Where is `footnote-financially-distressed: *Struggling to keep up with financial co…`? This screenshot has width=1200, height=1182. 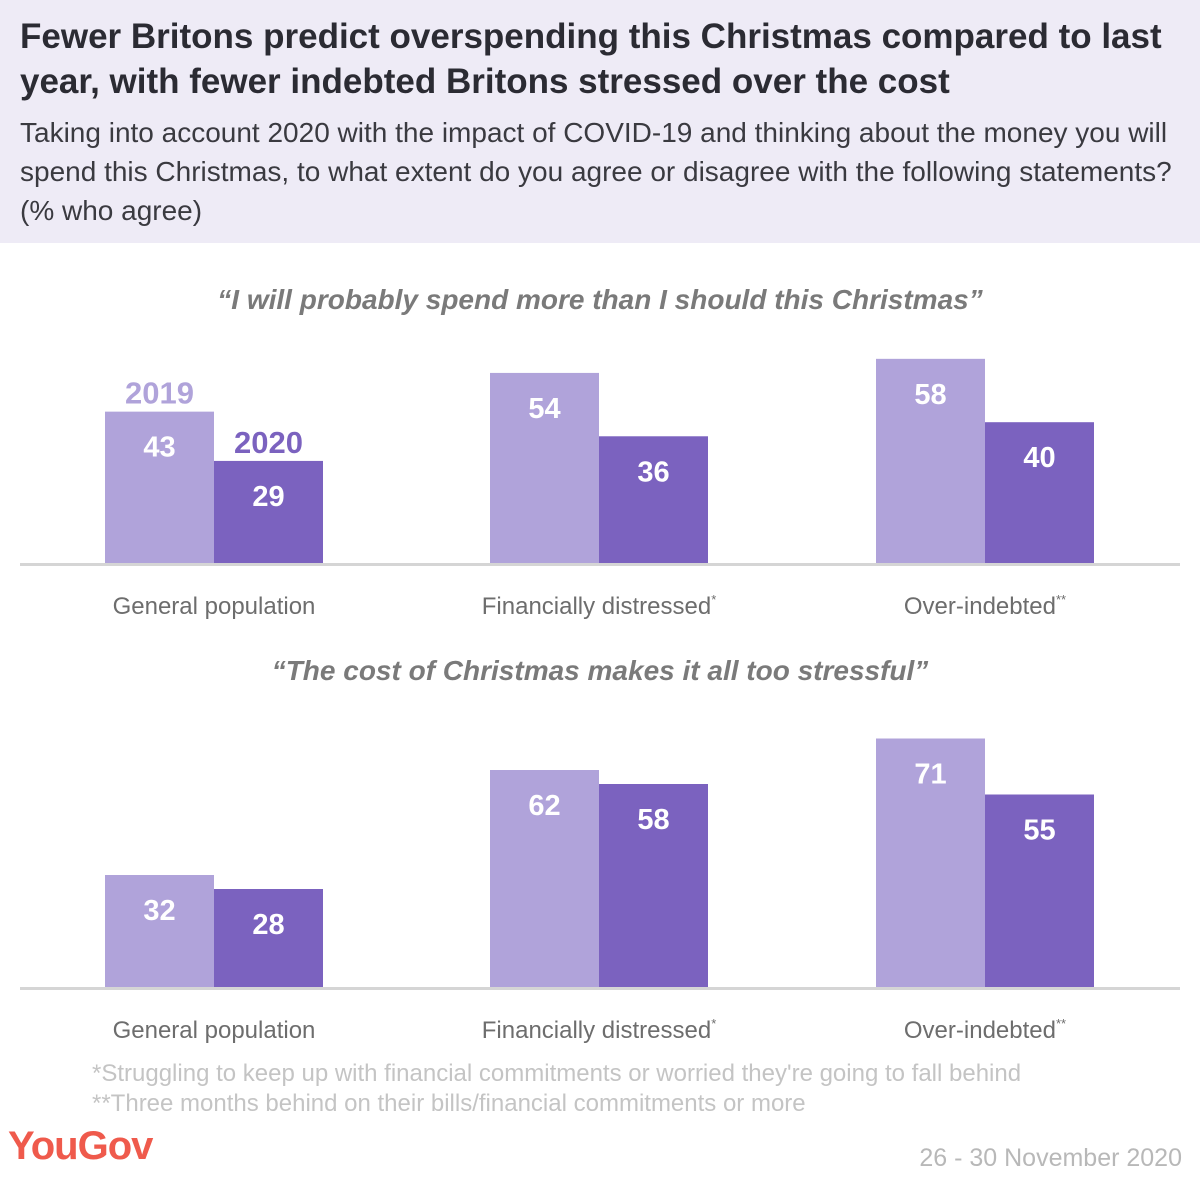 footnote-financially-distressed: *Struggling to keep up with financial co… is located at coordinates (557, 1073).